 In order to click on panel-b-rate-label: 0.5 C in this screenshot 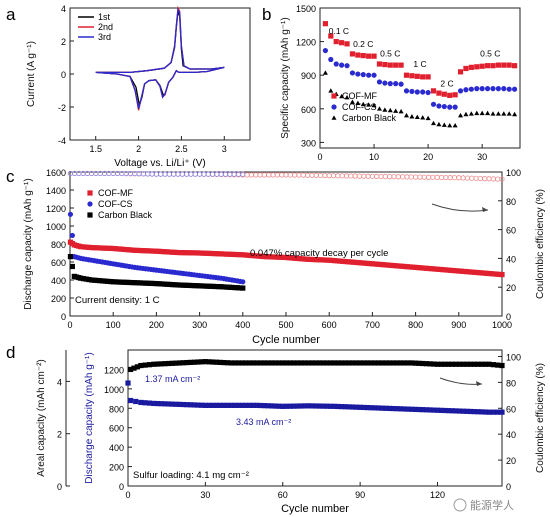, I will do `click(490, 54)`.